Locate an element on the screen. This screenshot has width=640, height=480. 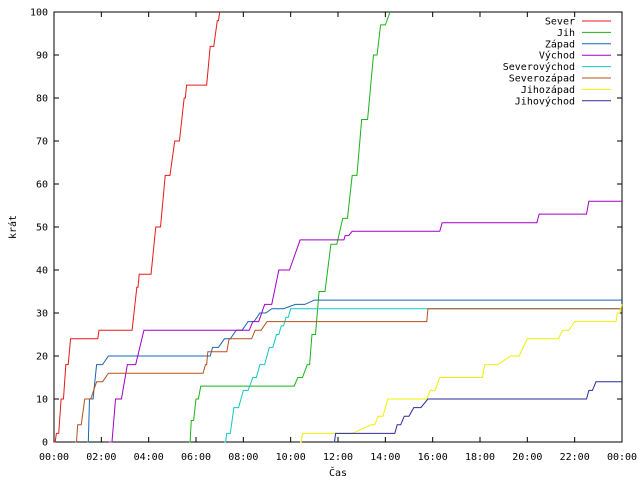
legend-label: Jih is located at coordinates (566, 33).